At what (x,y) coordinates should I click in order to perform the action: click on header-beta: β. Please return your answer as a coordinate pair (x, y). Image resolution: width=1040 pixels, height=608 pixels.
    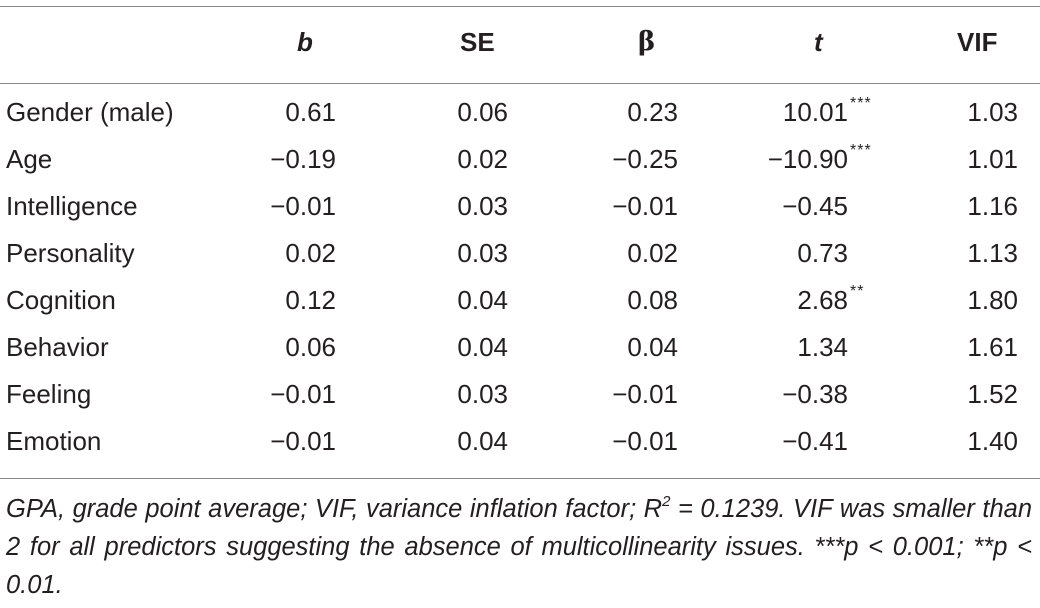
    Looking at the image, I should click on (647, 42).